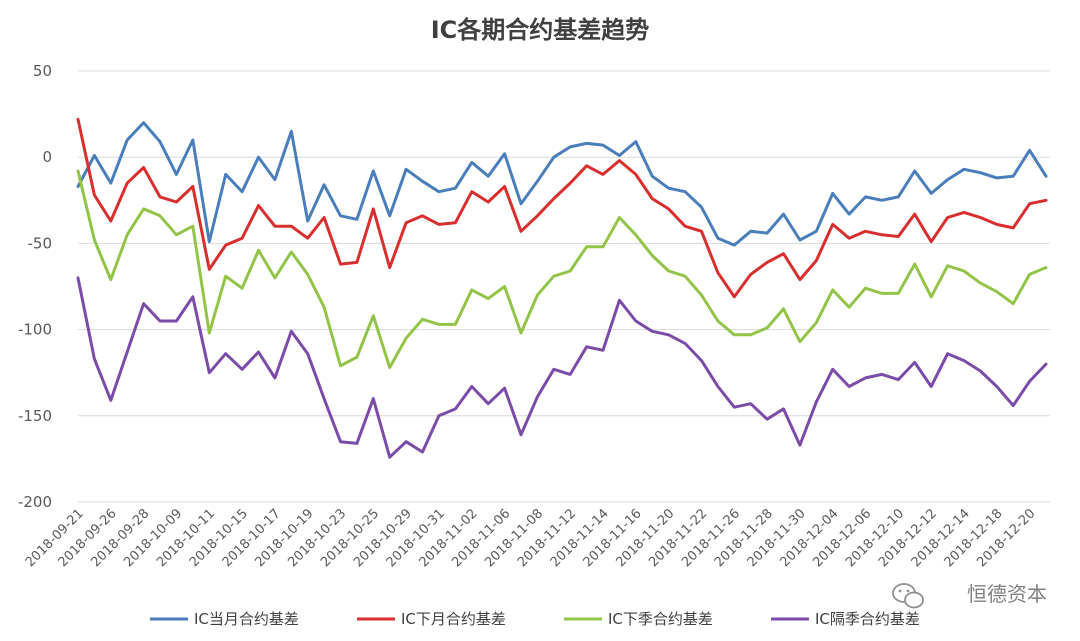 Image resolution: width=1080 pixels, height=641 pixels. I want to click on y-tick-label: -100, so click(35, 330).